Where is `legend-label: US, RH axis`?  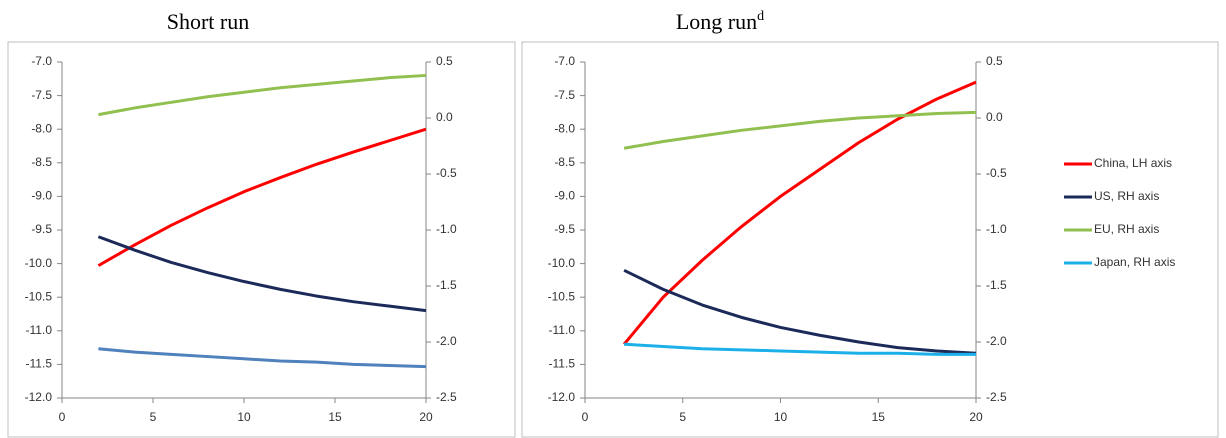
legend-label: US, RH axis is located at coordinates (1126, 196).